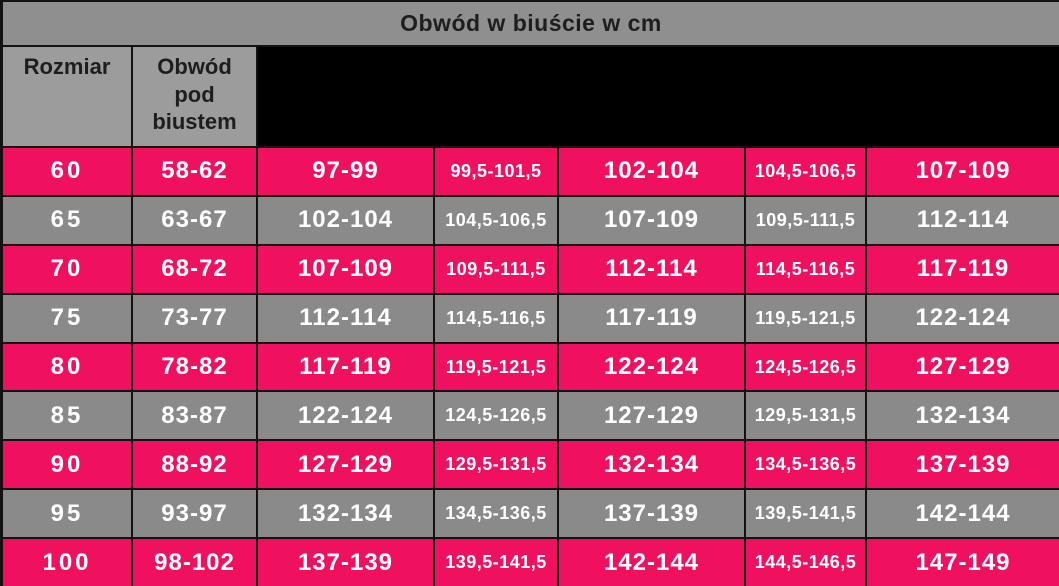 This screenshot has height=586, width=1059. I want to click on underbust-range-cell: 93-97, so click(194, 514).